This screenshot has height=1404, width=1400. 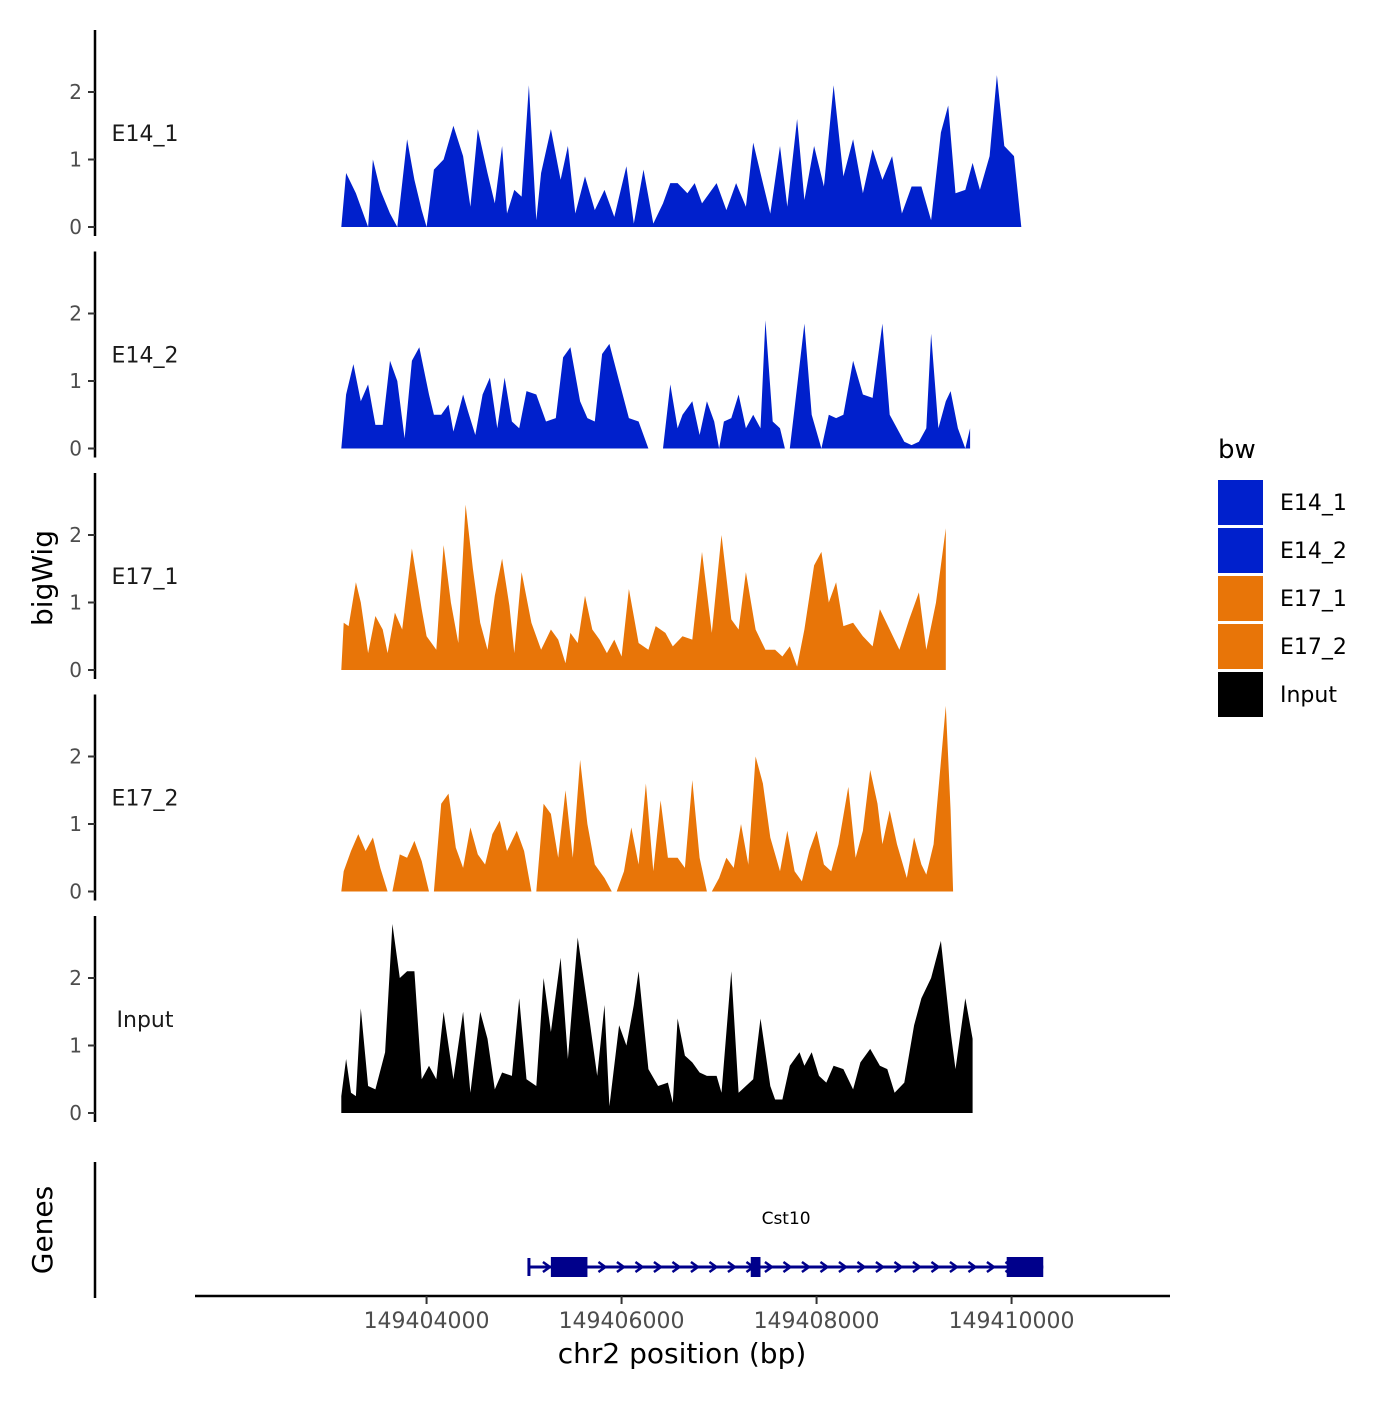 What do you see at coordinates (1313, 503) in the screenshot?
I see `legend-label-e14-1: E14_1` at bounding box center [1313, 503].